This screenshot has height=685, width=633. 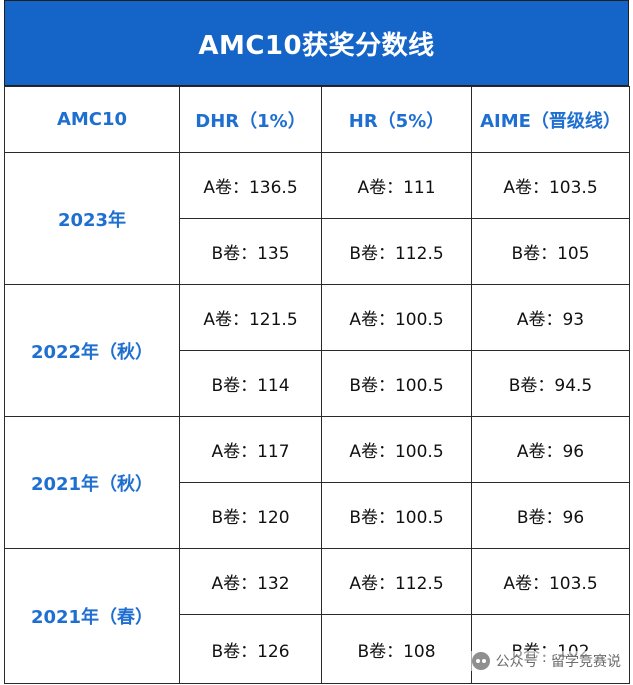 What do you see at coordinates (316, 43) in the screenshot?
I see `table-title: AMC10获奖分数线` at bounding box center [316, 43].